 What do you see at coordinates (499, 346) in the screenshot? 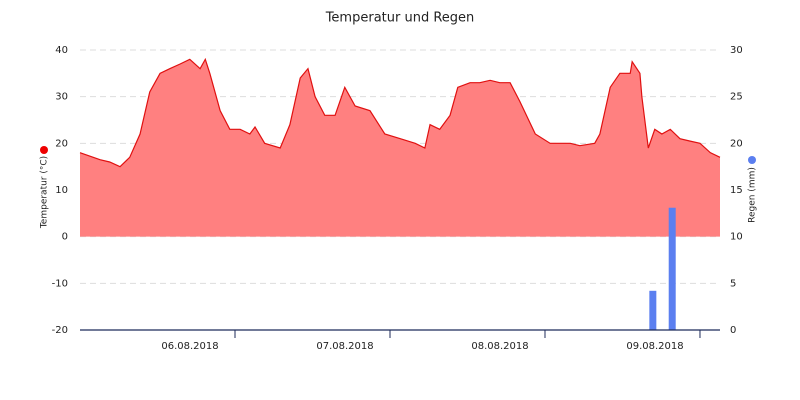
I see `x-tick-label: 08.08.2018` at bounding box center [499, 346].